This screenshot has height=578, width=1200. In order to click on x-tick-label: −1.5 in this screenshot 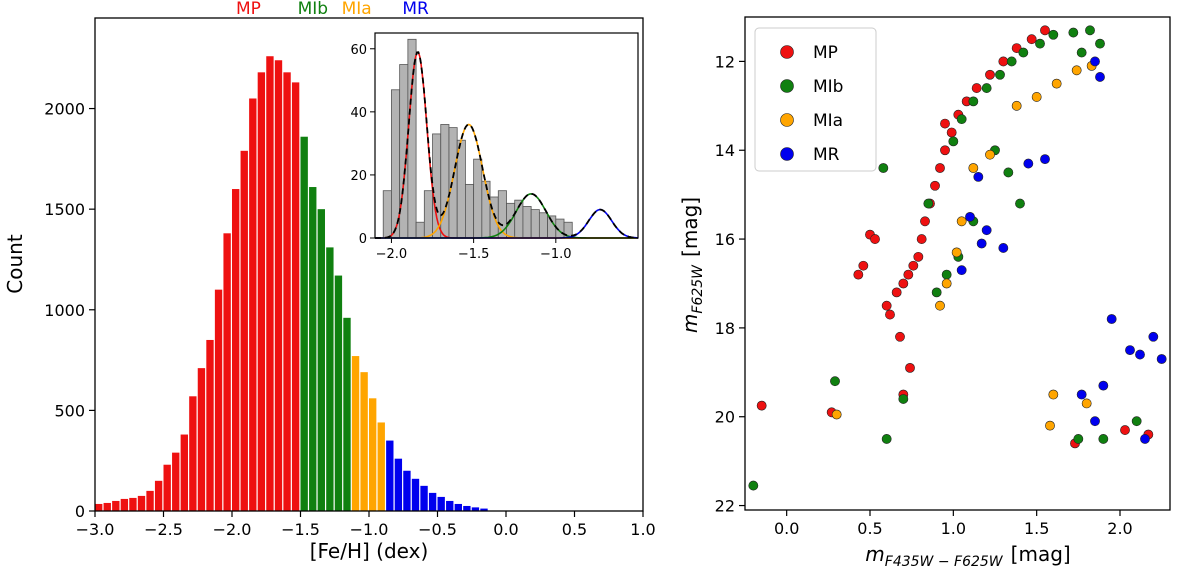, I will do `click(300, 529)`.